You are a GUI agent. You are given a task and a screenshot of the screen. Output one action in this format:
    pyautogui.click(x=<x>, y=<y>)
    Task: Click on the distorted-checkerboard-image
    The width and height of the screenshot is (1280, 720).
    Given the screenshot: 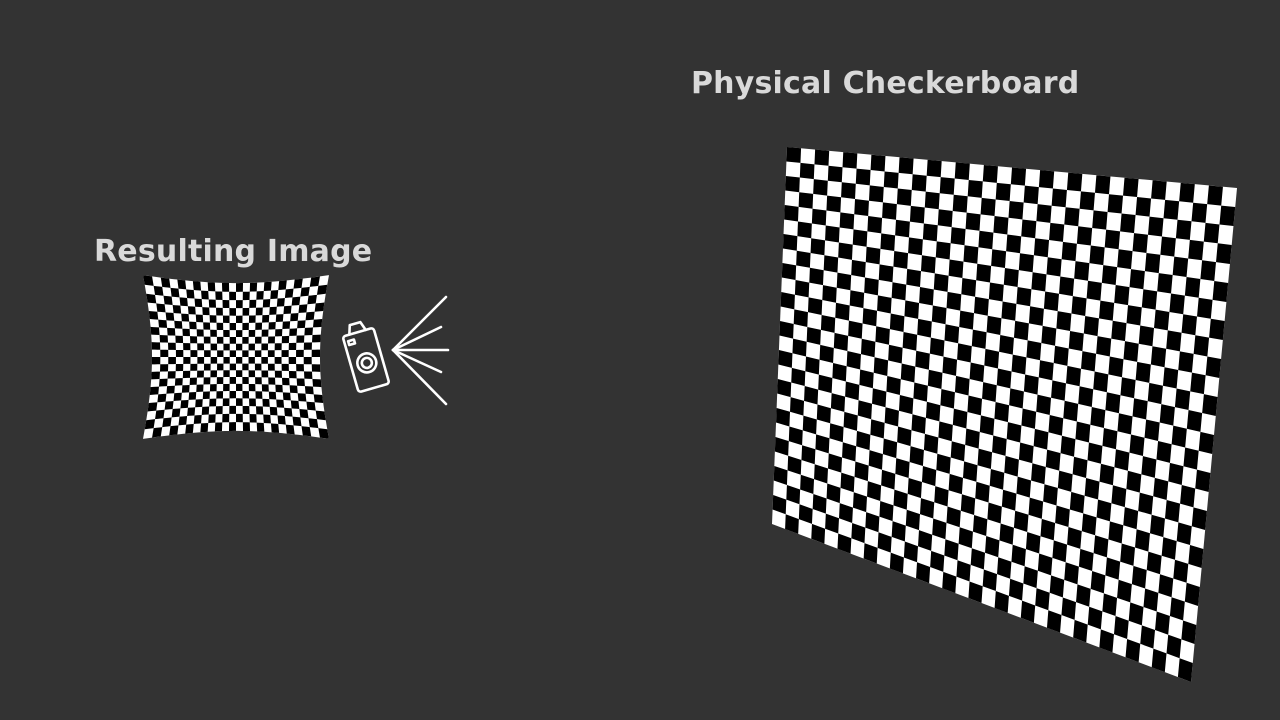 What is the action you would take?
    pyautogui.click(x=236, y=357)
    